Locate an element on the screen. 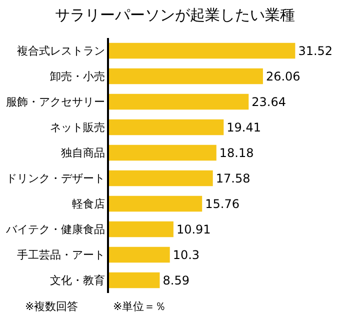 This screenshot has width=350, height=321. data-label: 10.91 is located at coordinates (193, 229).